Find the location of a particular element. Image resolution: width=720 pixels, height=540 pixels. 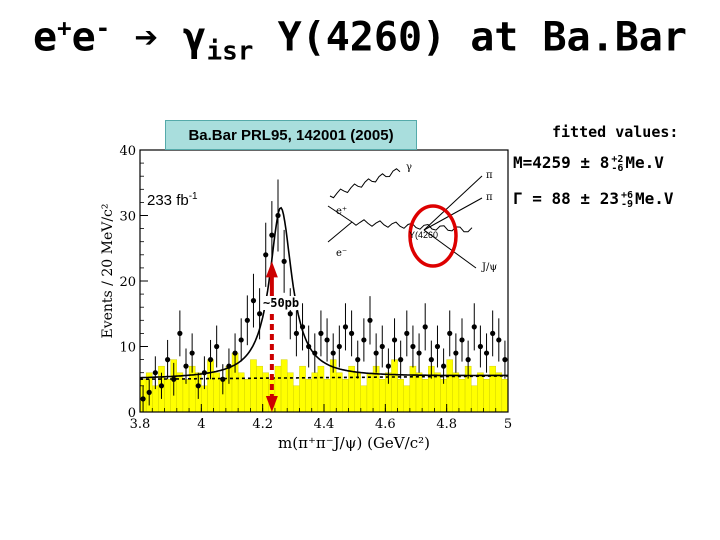

x-tick-label: 5 is located at coordinates (508, 424).